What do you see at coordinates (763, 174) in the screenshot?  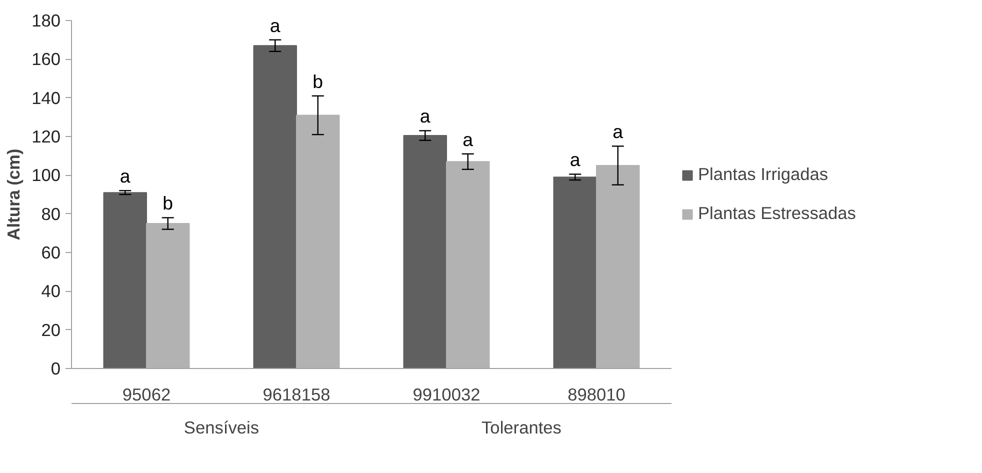 I see `legend-label: Plantas Irrigadas` at bounding box center [763, 174].